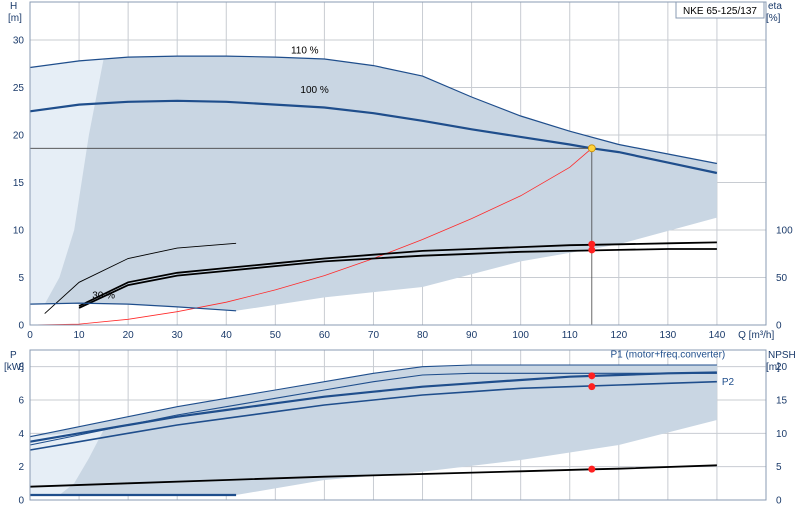  I want to click on x-tick-label: 30, so click(178, 335).